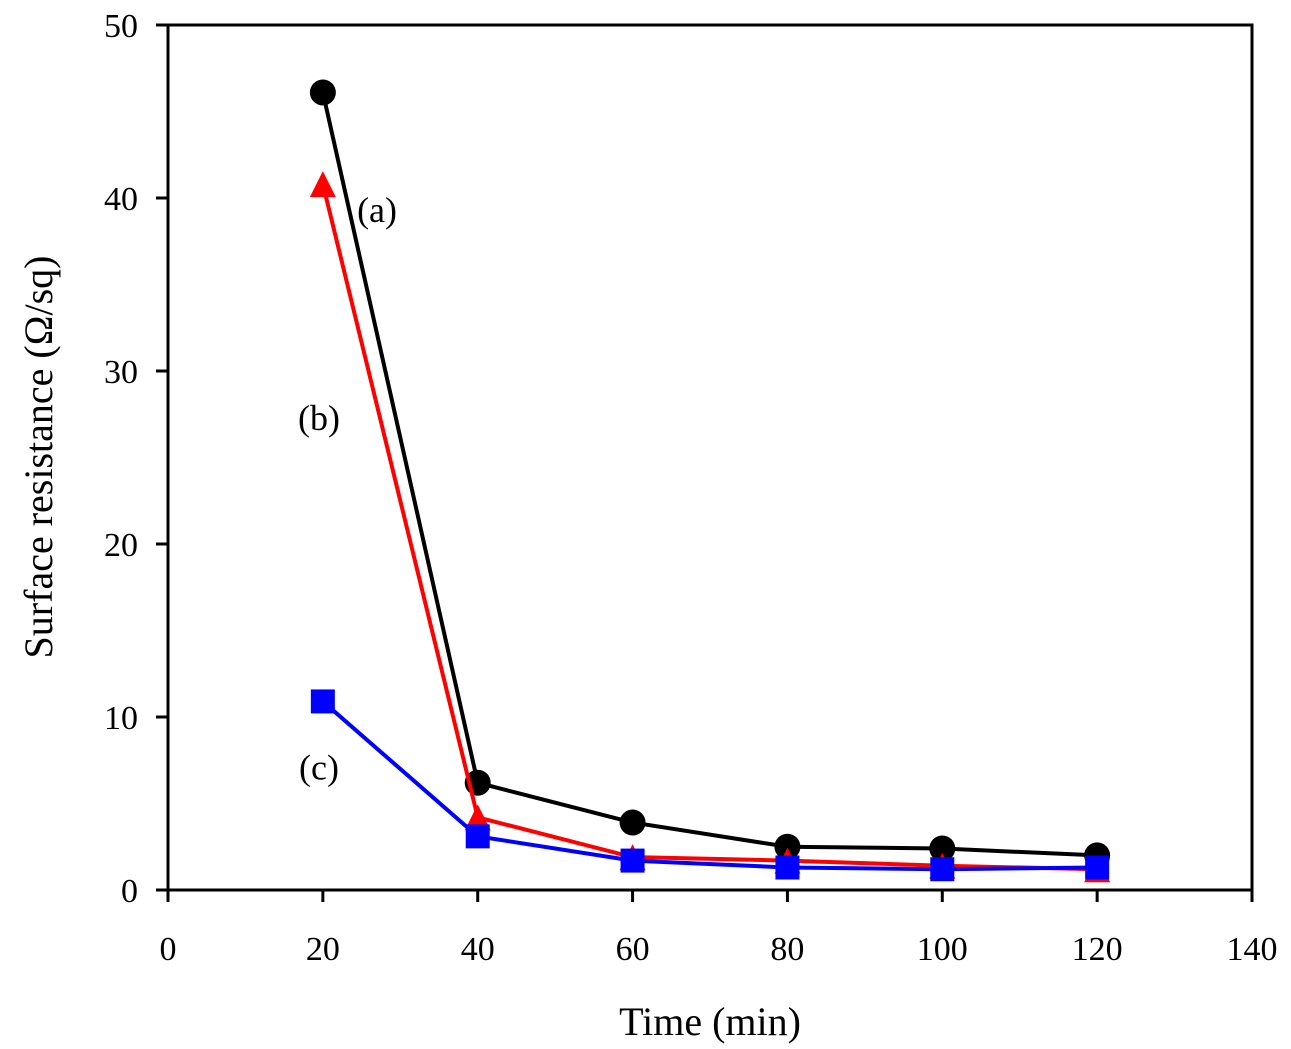  Describe the element at coordinates (121, 372) in the screenshot. I see `y-tick-label: 30` at that location.